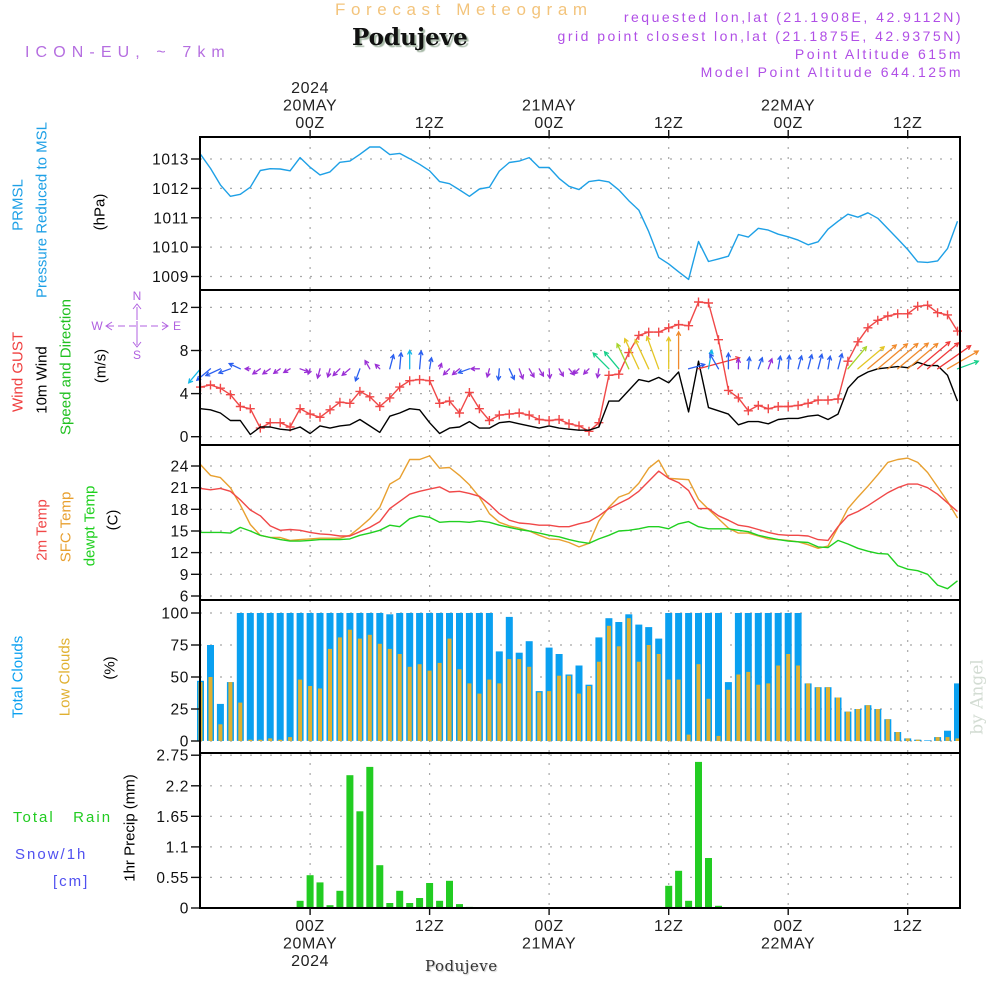 Image resolution: width=1000 pixels, height=1000 pixels. Describe the element at coordinates (51, 854) in the screenshot. I see `snow-label: Snow/1h` at that location.